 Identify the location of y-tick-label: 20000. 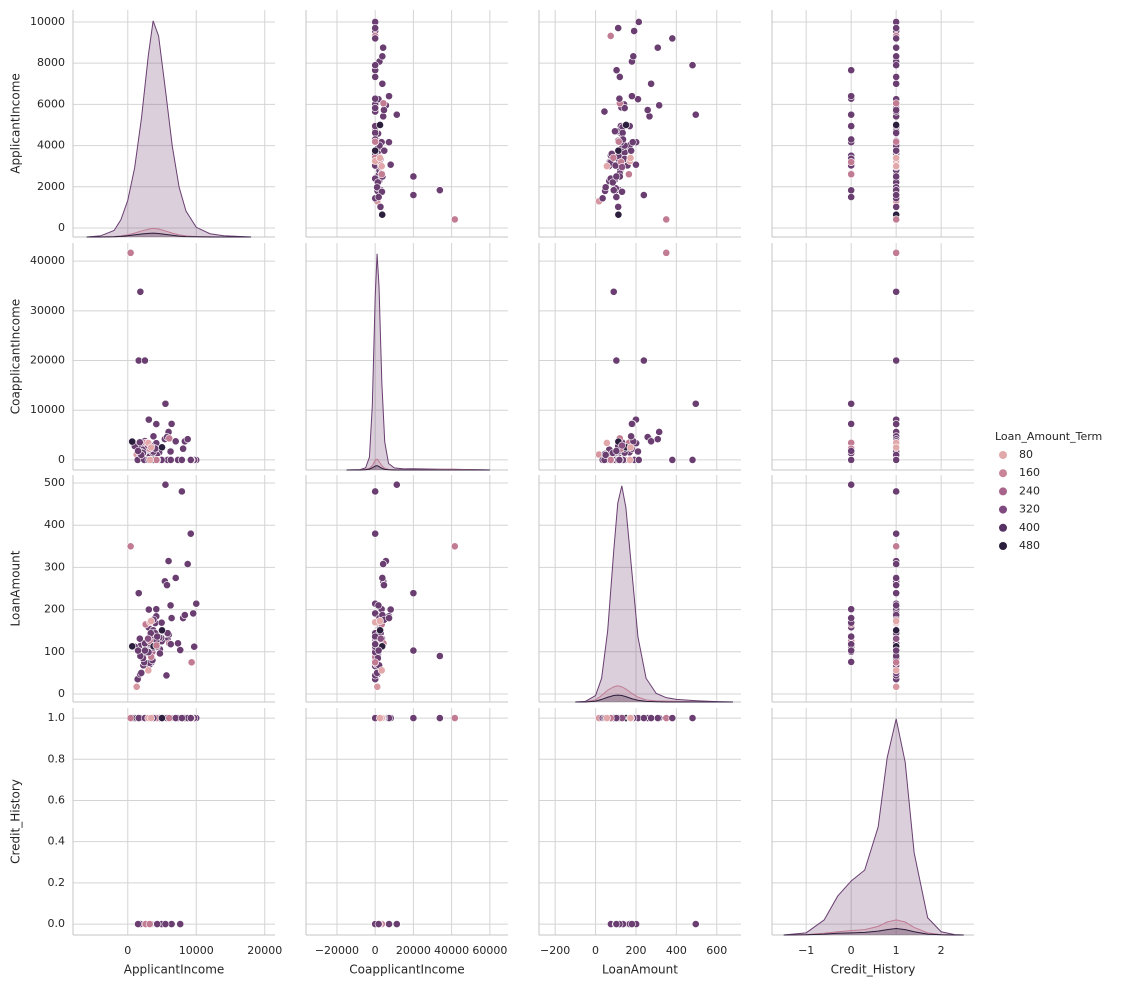
(47, 360).